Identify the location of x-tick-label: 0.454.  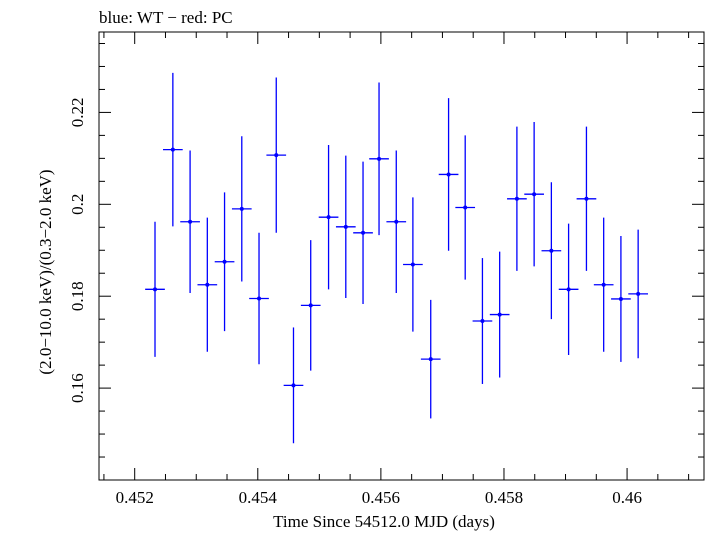
(258, 497).